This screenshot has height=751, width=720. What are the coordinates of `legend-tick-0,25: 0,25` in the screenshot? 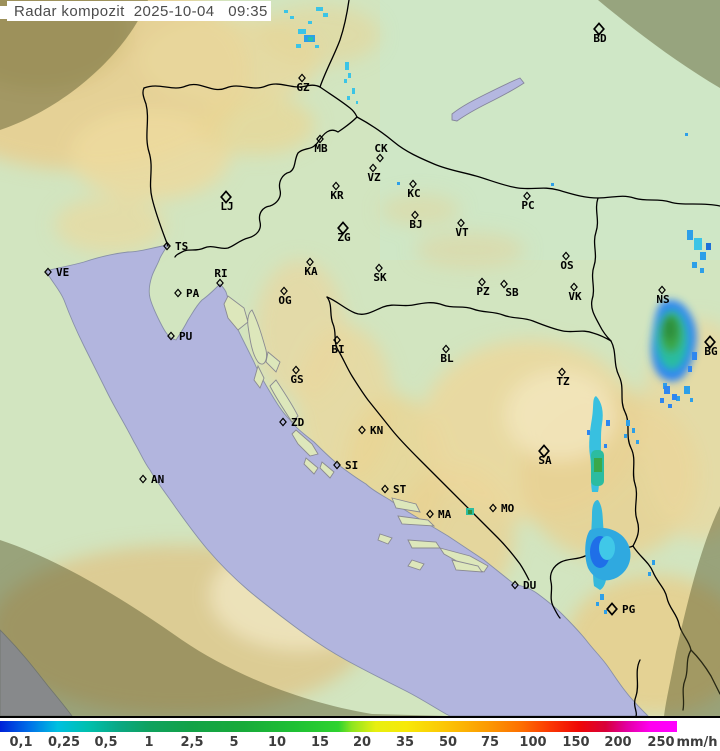 It's located at (64, 742).